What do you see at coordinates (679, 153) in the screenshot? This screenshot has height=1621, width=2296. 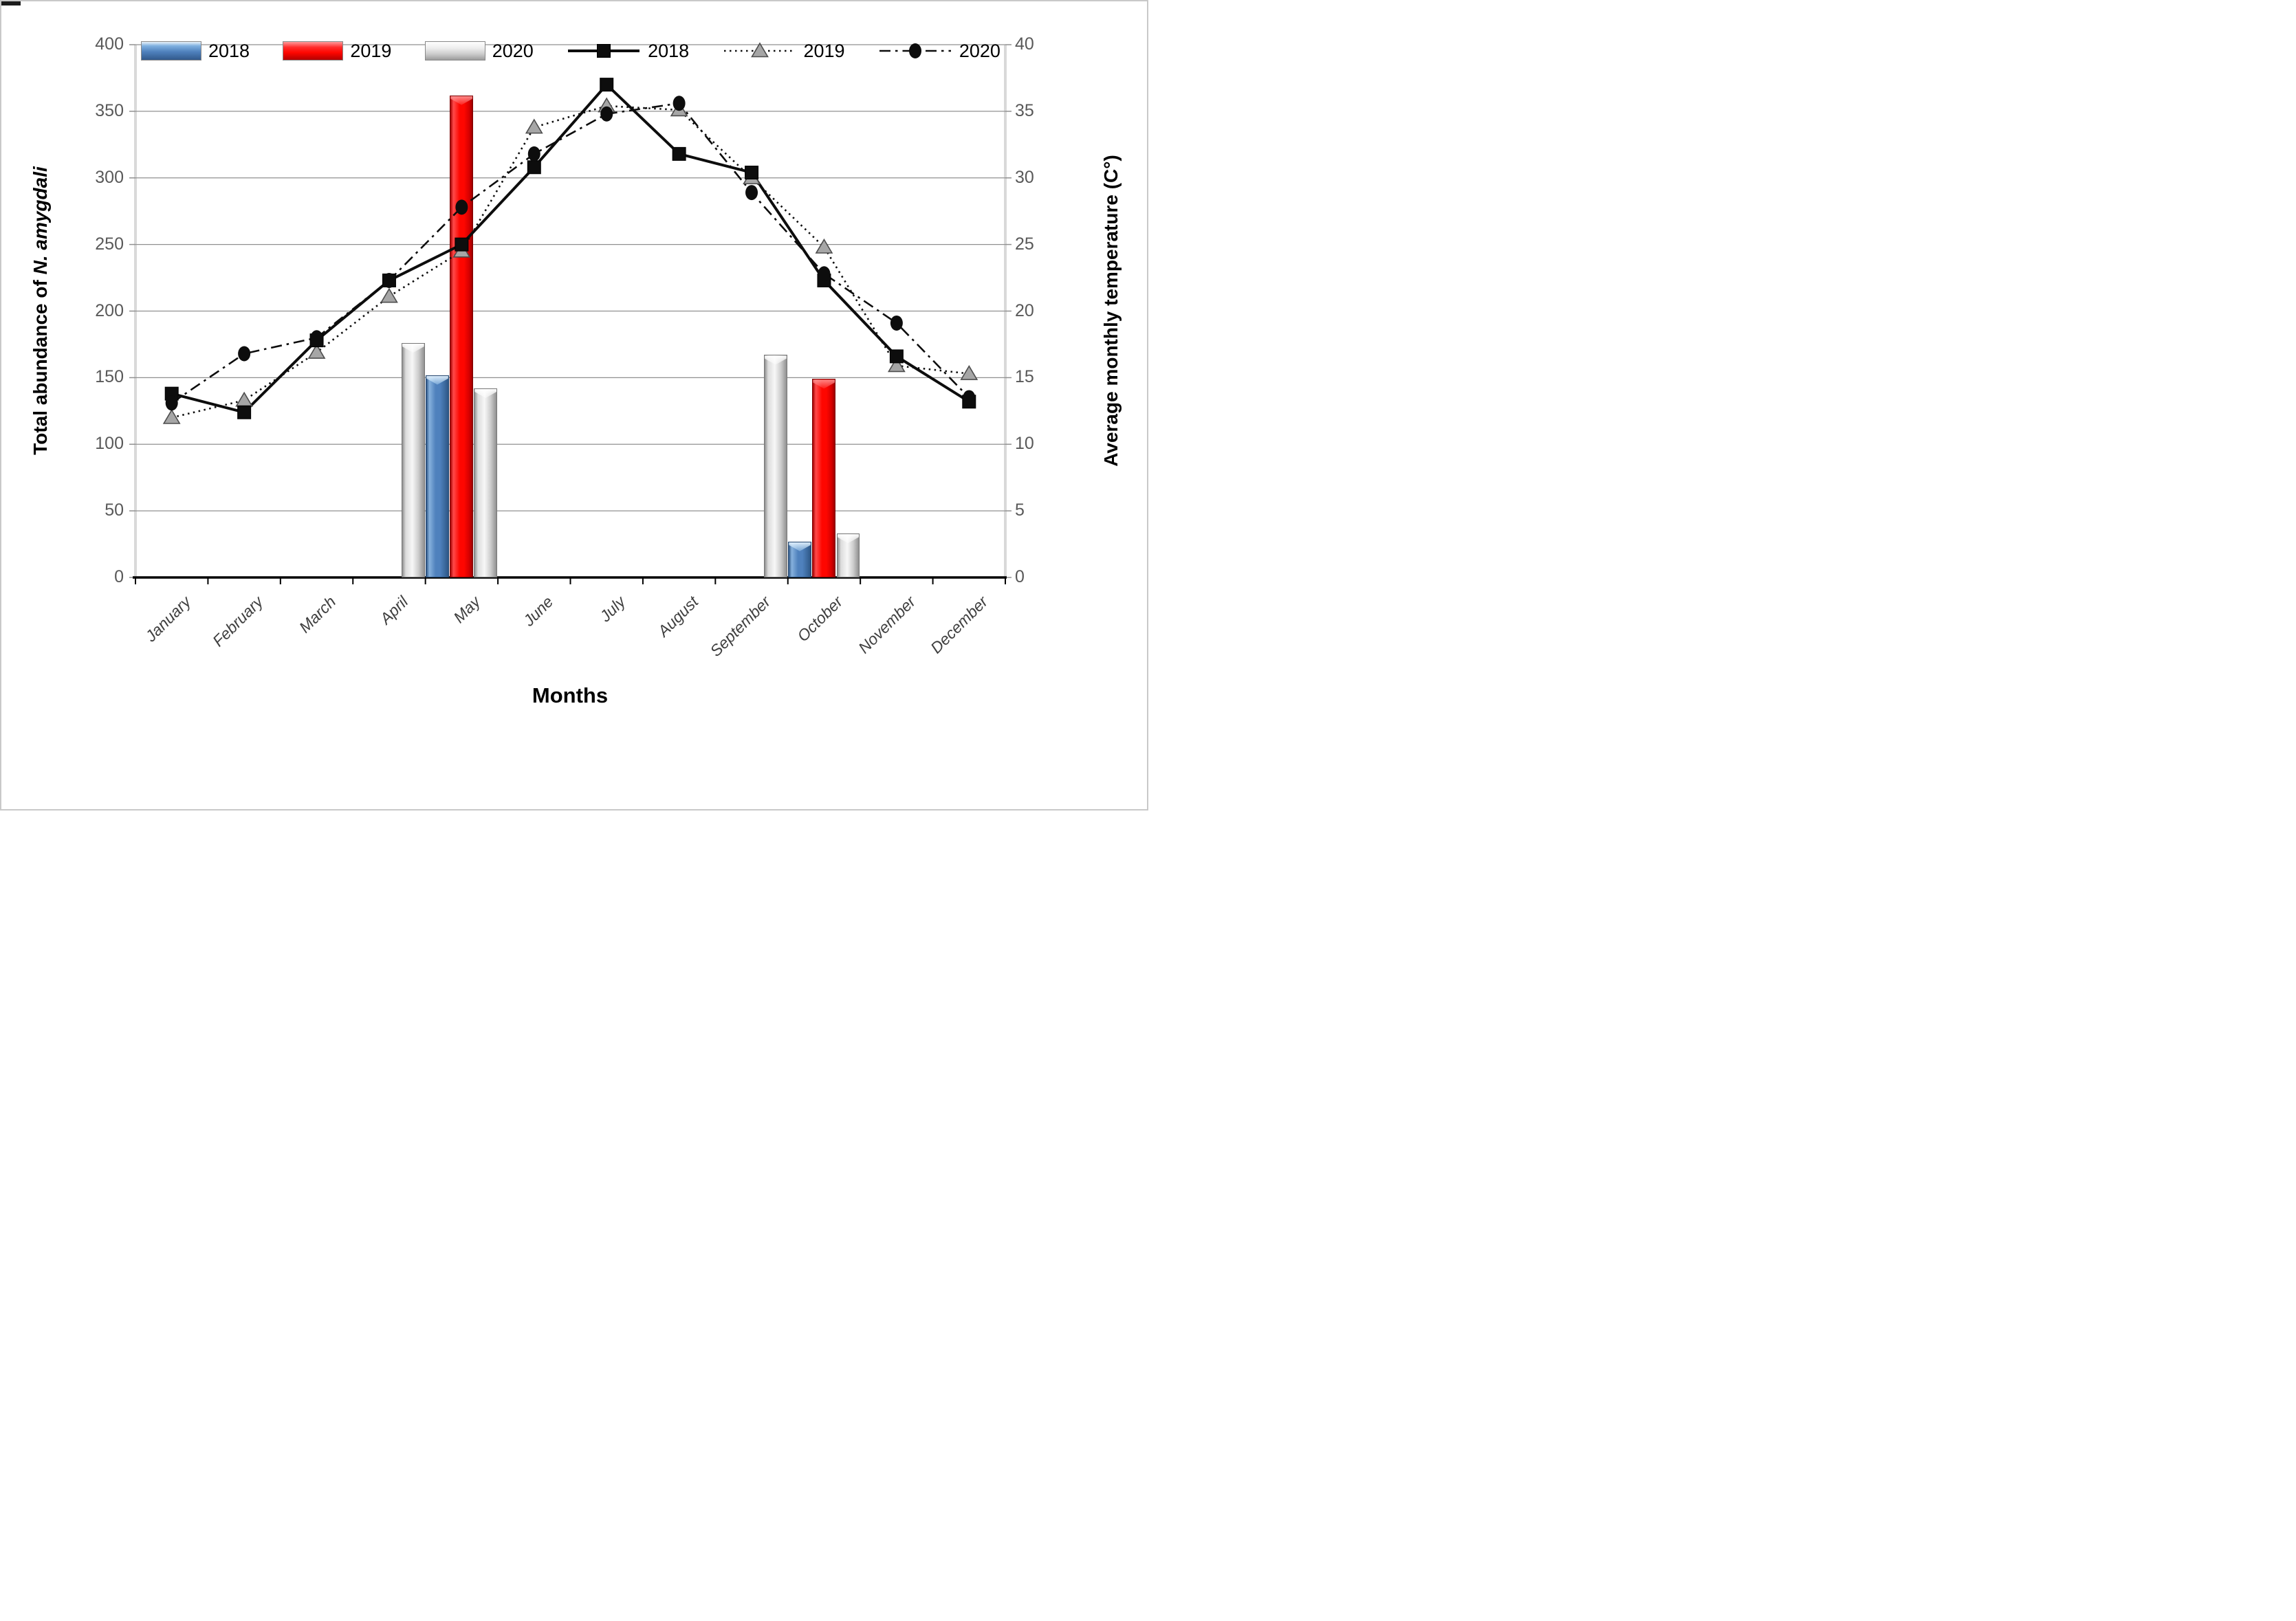 I see `marker-square-2018-August` at bounding box center [679, 153].